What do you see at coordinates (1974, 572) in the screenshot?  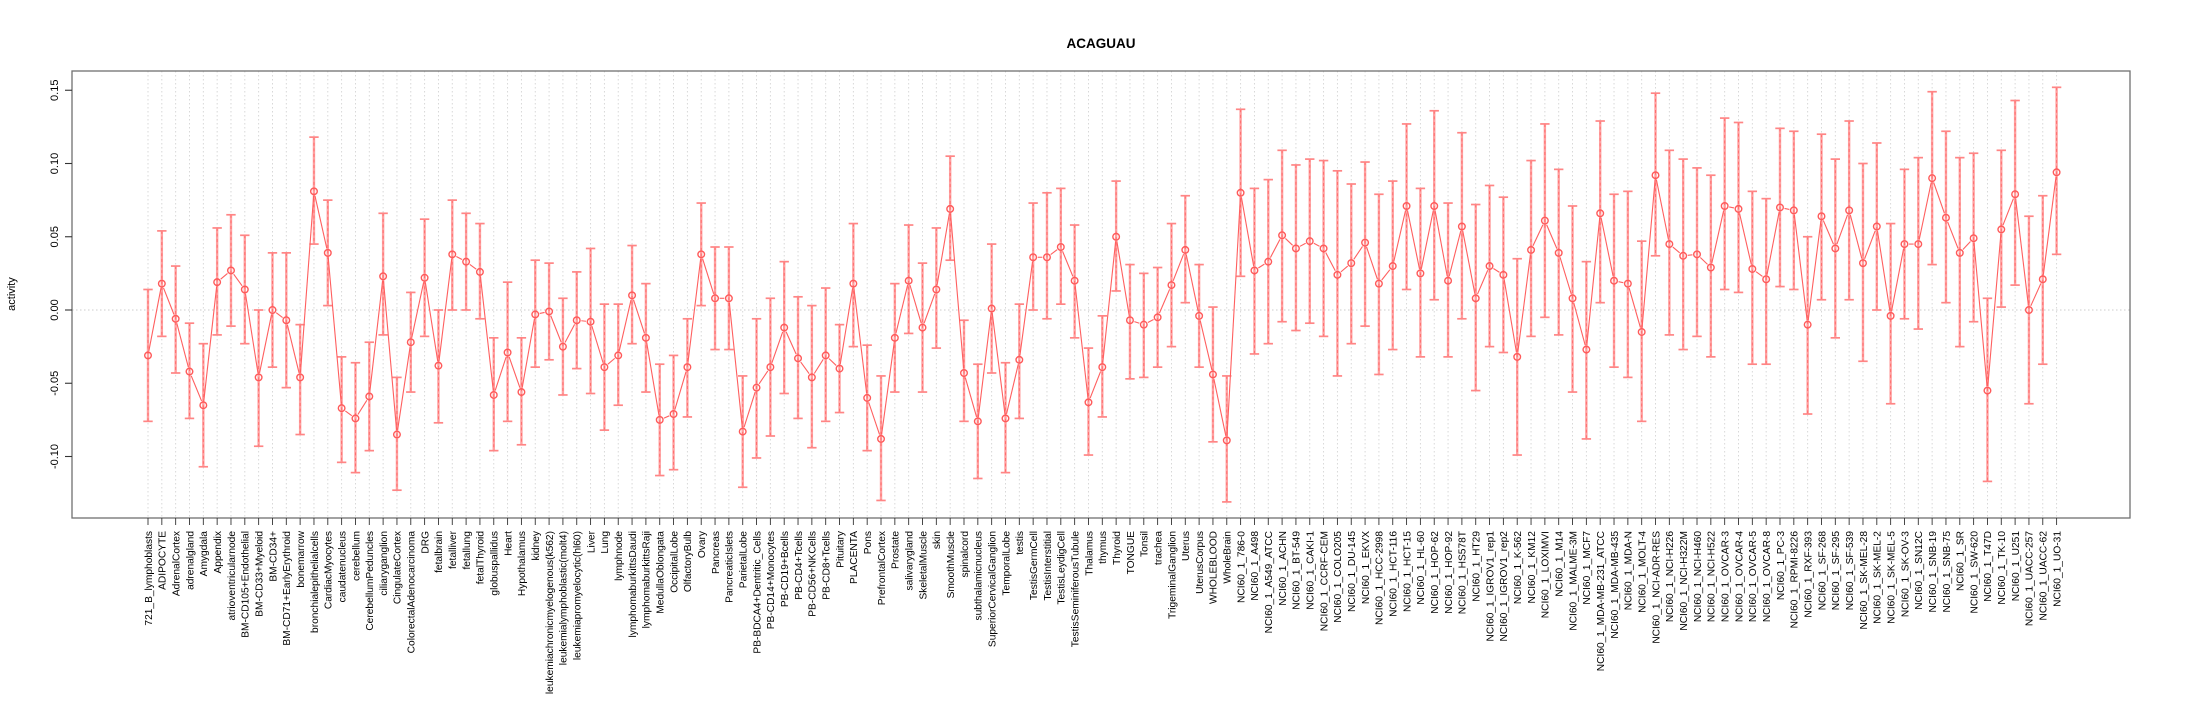 I see `x-tick-label: NCI60_1_SW-620` at bounding box center [1974, 572].